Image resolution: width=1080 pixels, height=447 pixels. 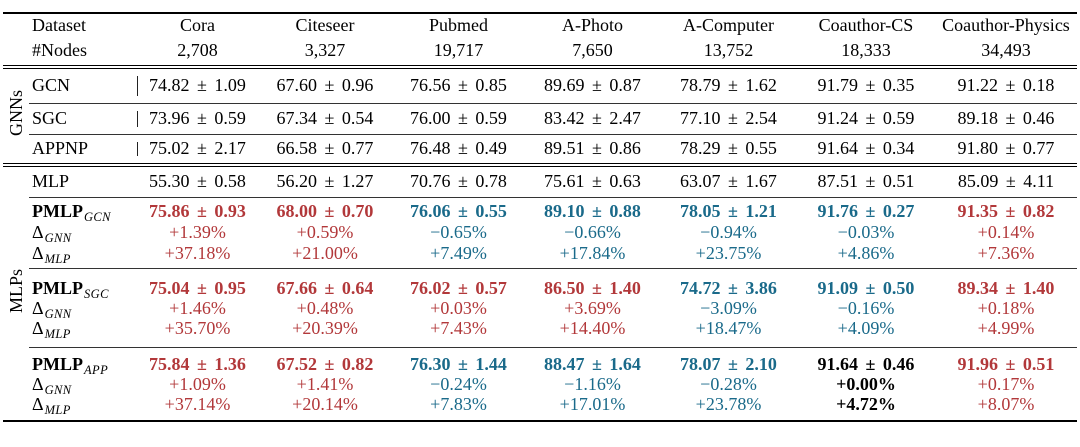 I want to click on pmlp-sgc-a-computer-delta-gnn: −3.09%, so click(x=728, y=307).